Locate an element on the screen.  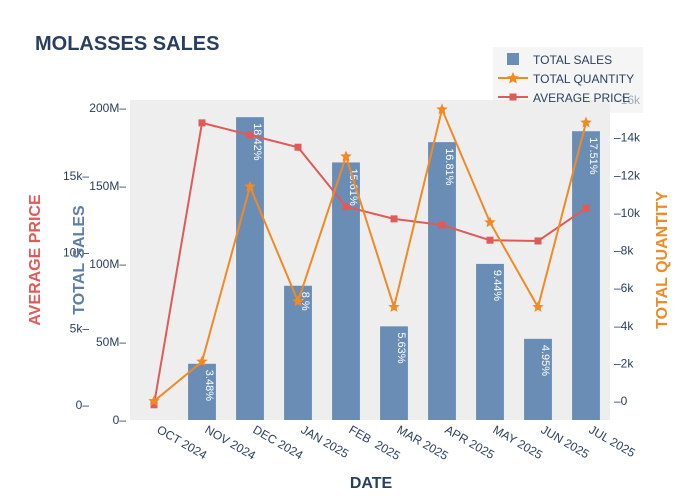
price-axis-tick-label: 0– is located at coordinates (83, 405).